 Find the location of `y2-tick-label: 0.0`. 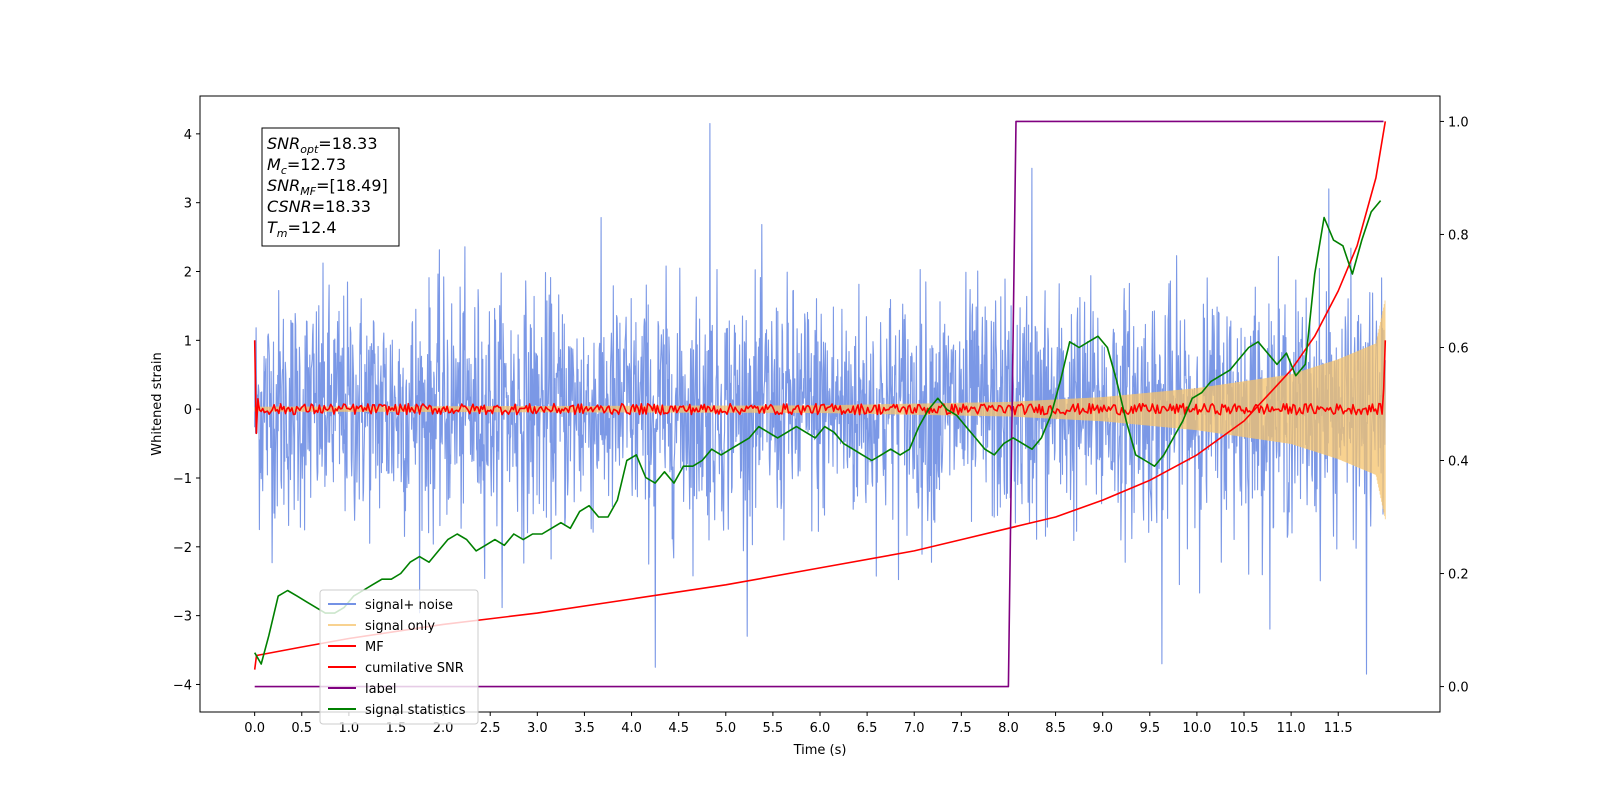

y2-tick-label: 0.0 is located at coordinates (1458, 688).